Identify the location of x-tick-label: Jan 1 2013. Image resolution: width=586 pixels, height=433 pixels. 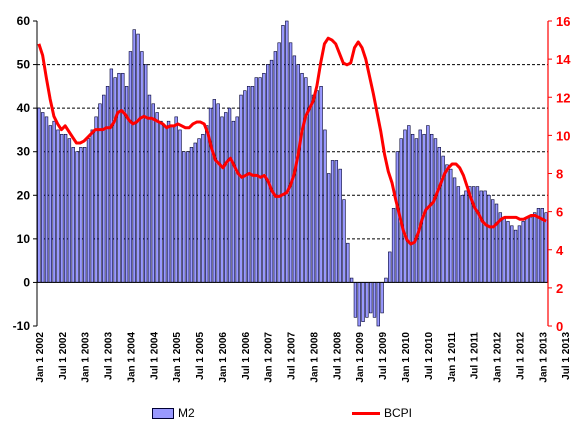
(543, 357).